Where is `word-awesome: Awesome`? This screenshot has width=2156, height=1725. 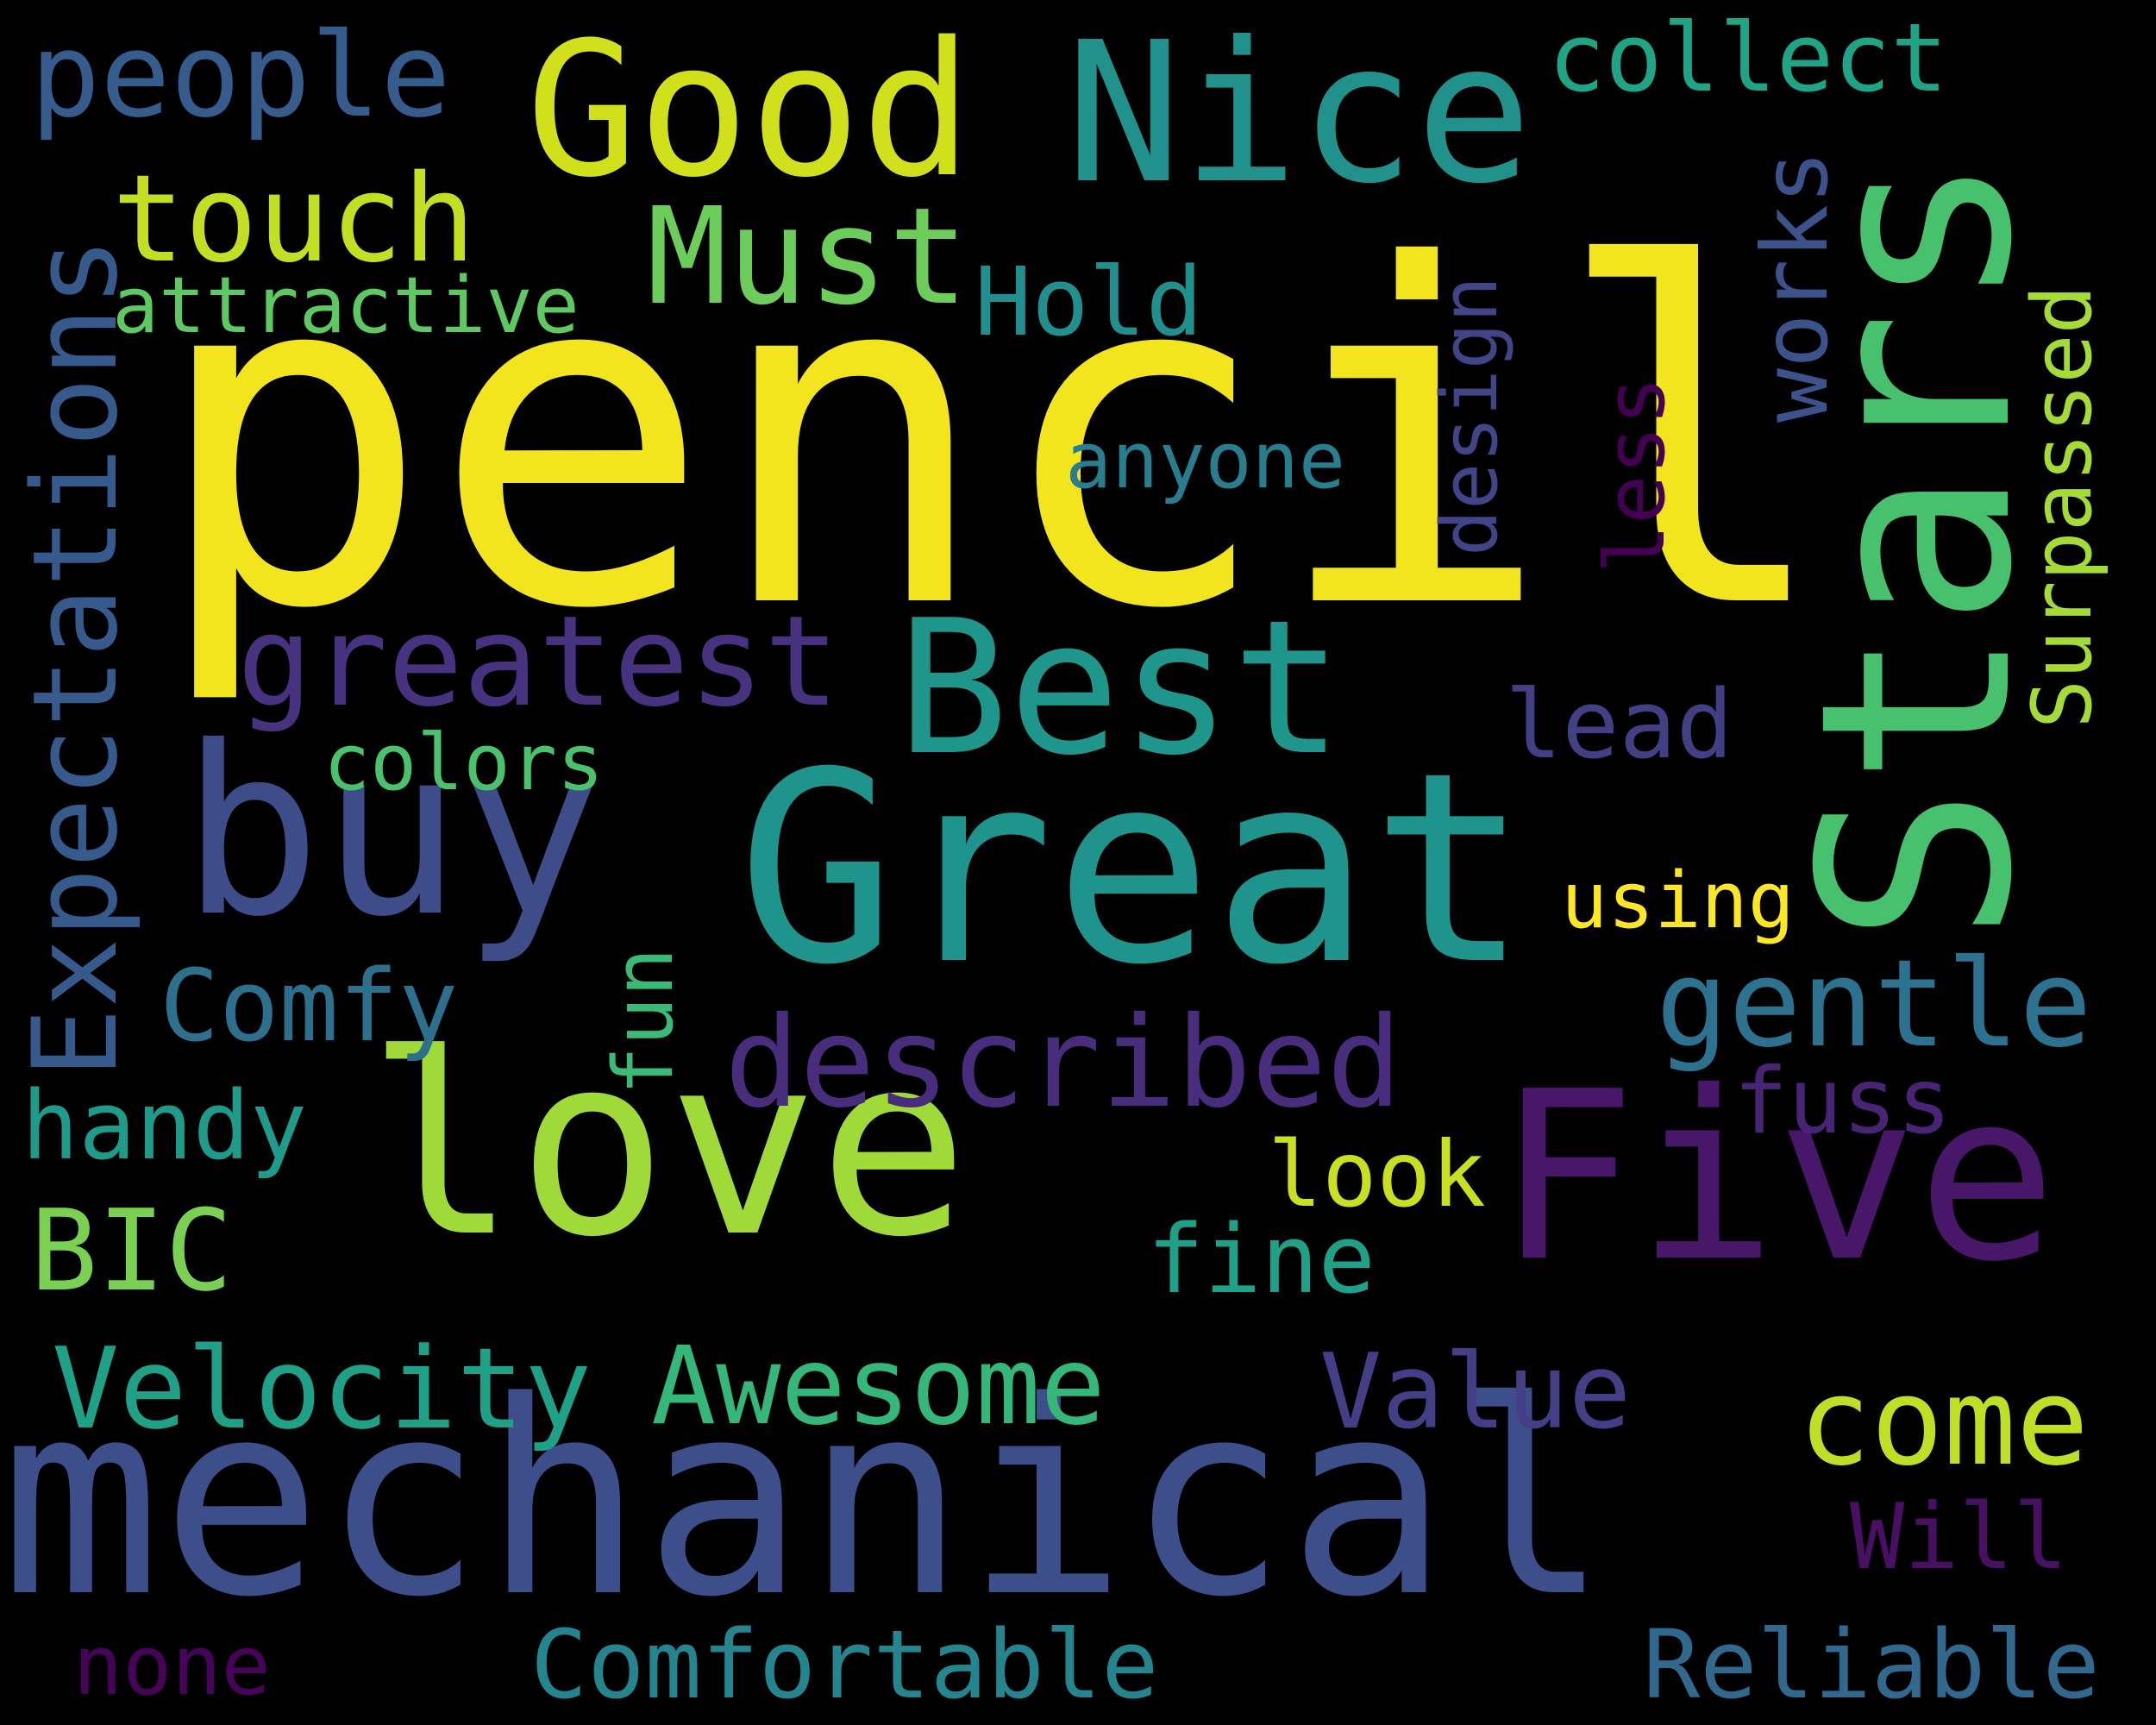
word-awesome: Awesome is located at coordinates (878, 1386).